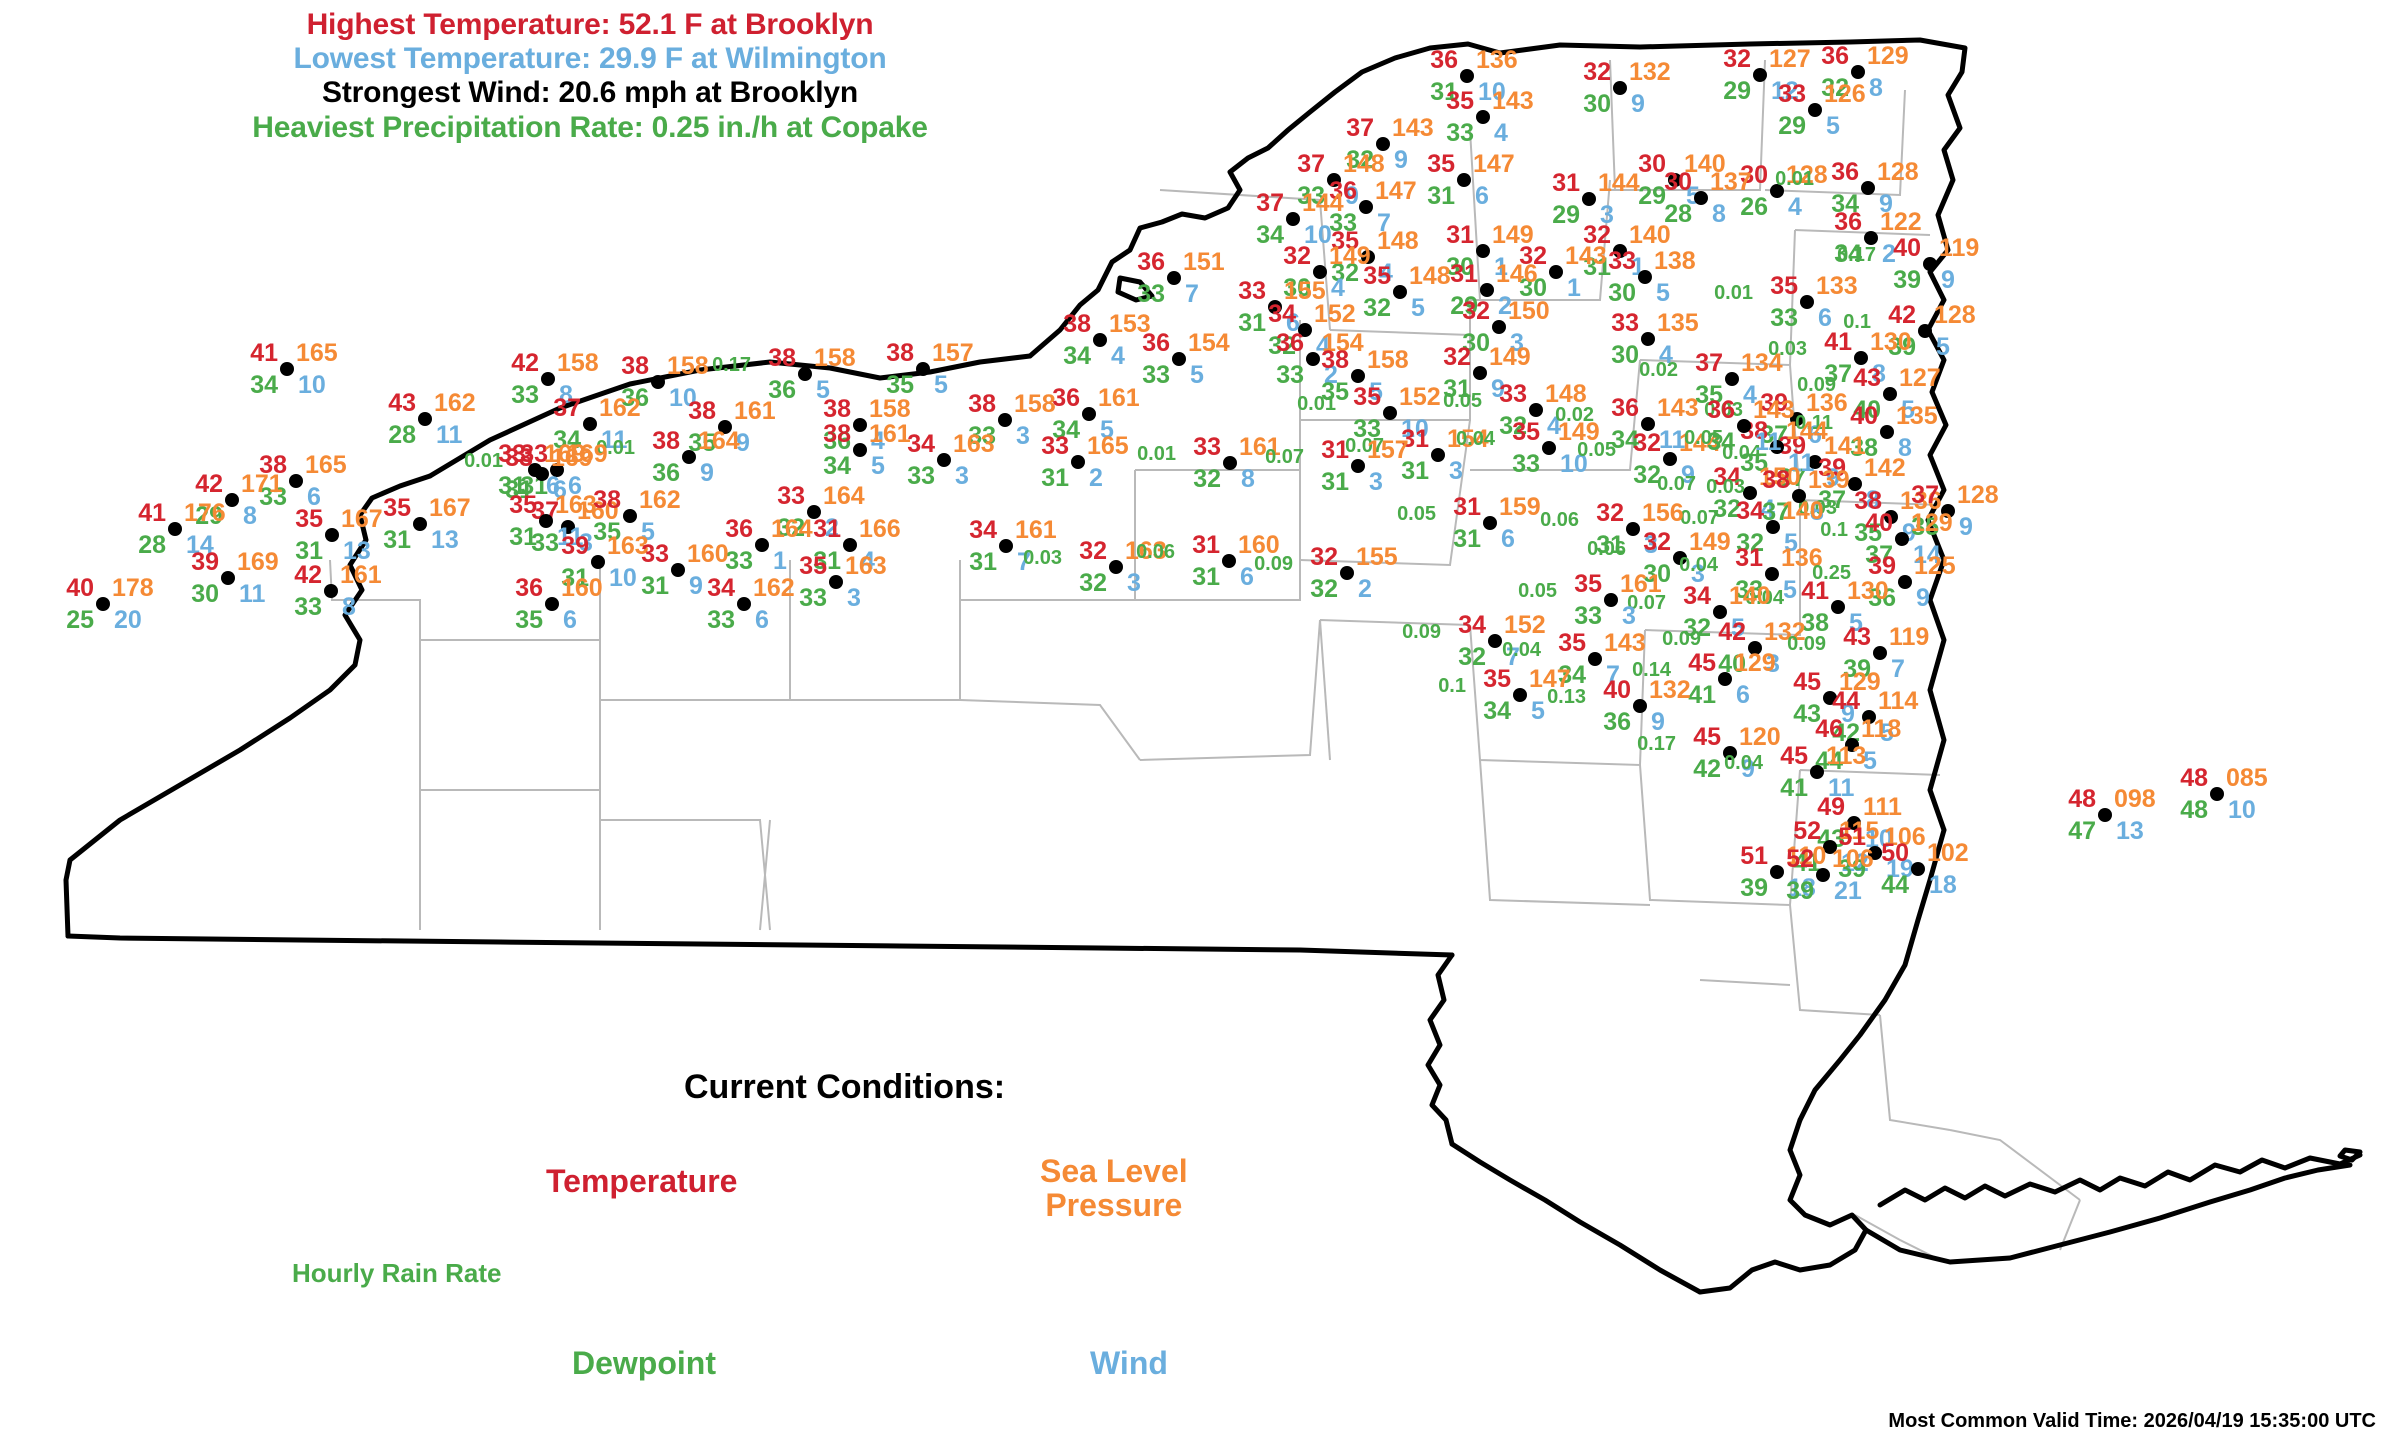 This screenshot has height=1450, width=2400. I want to click on station-rain-rate: 0.07, so click(1646, 603).